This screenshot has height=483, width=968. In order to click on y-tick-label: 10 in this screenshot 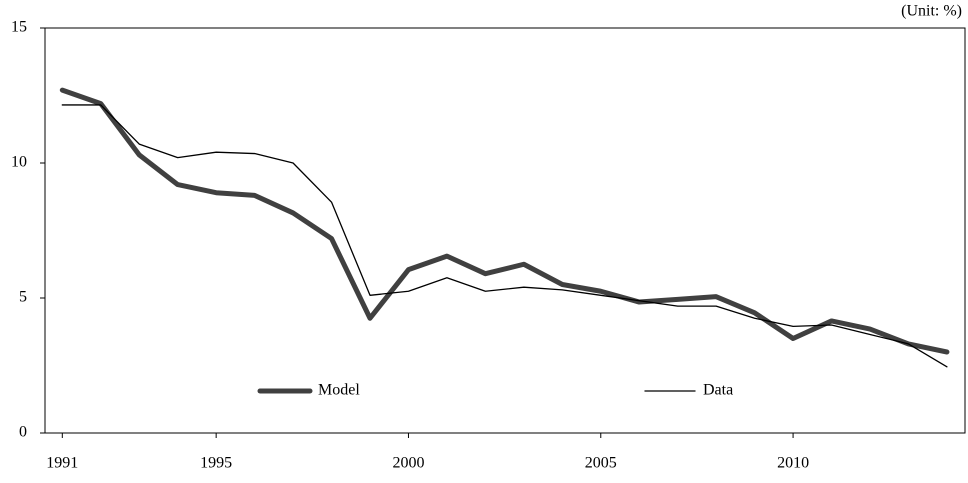, I will do `click(19, 162)`.